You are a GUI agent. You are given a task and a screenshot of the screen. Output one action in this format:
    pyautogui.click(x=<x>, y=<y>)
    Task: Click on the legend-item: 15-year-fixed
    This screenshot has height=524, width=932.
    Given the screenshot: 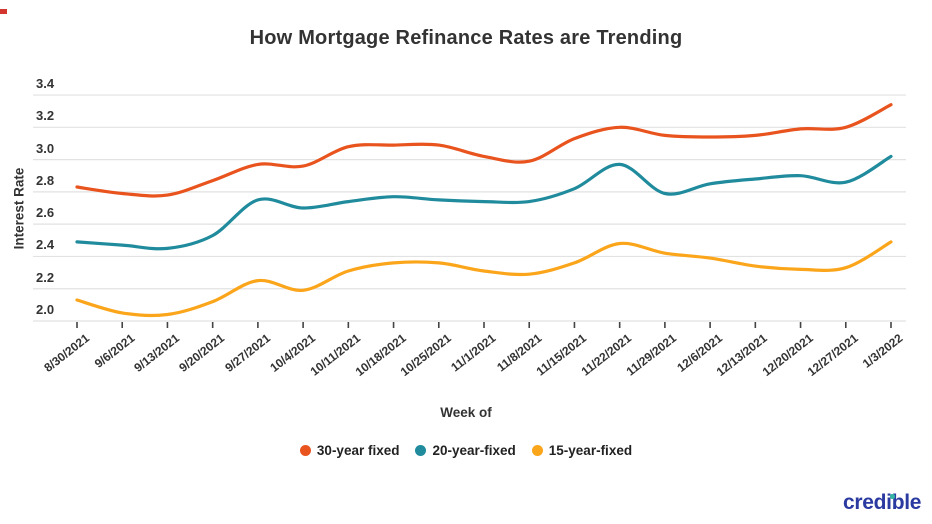 What is the action you would take?
    pyautogui.click(x=582, y=450)
    